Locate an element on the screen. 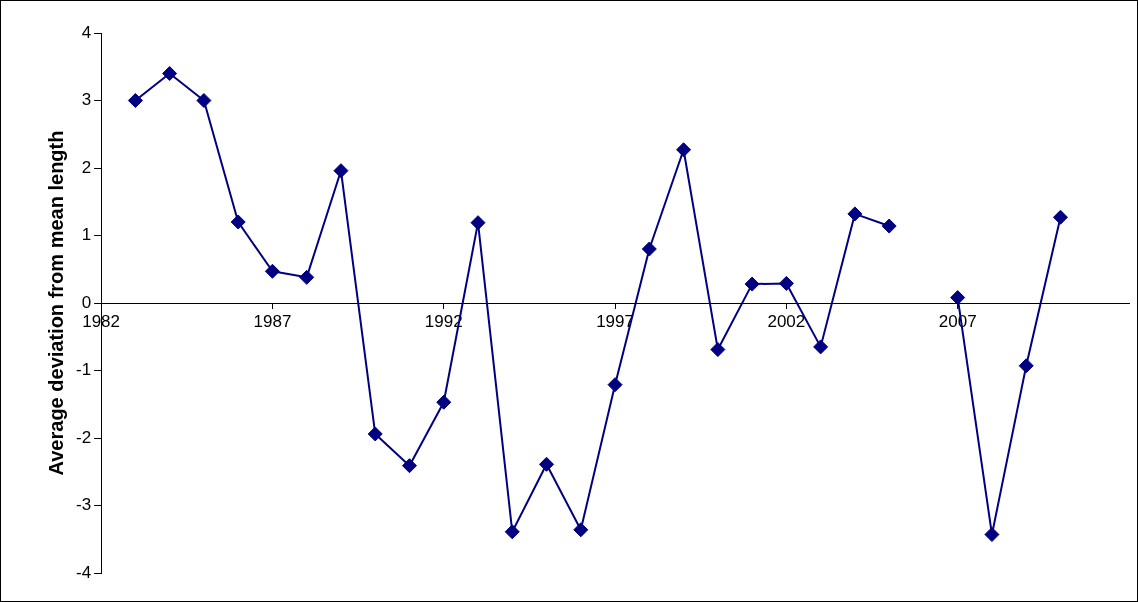  y-tick-label: 1 is located at coordinates (86, 235).